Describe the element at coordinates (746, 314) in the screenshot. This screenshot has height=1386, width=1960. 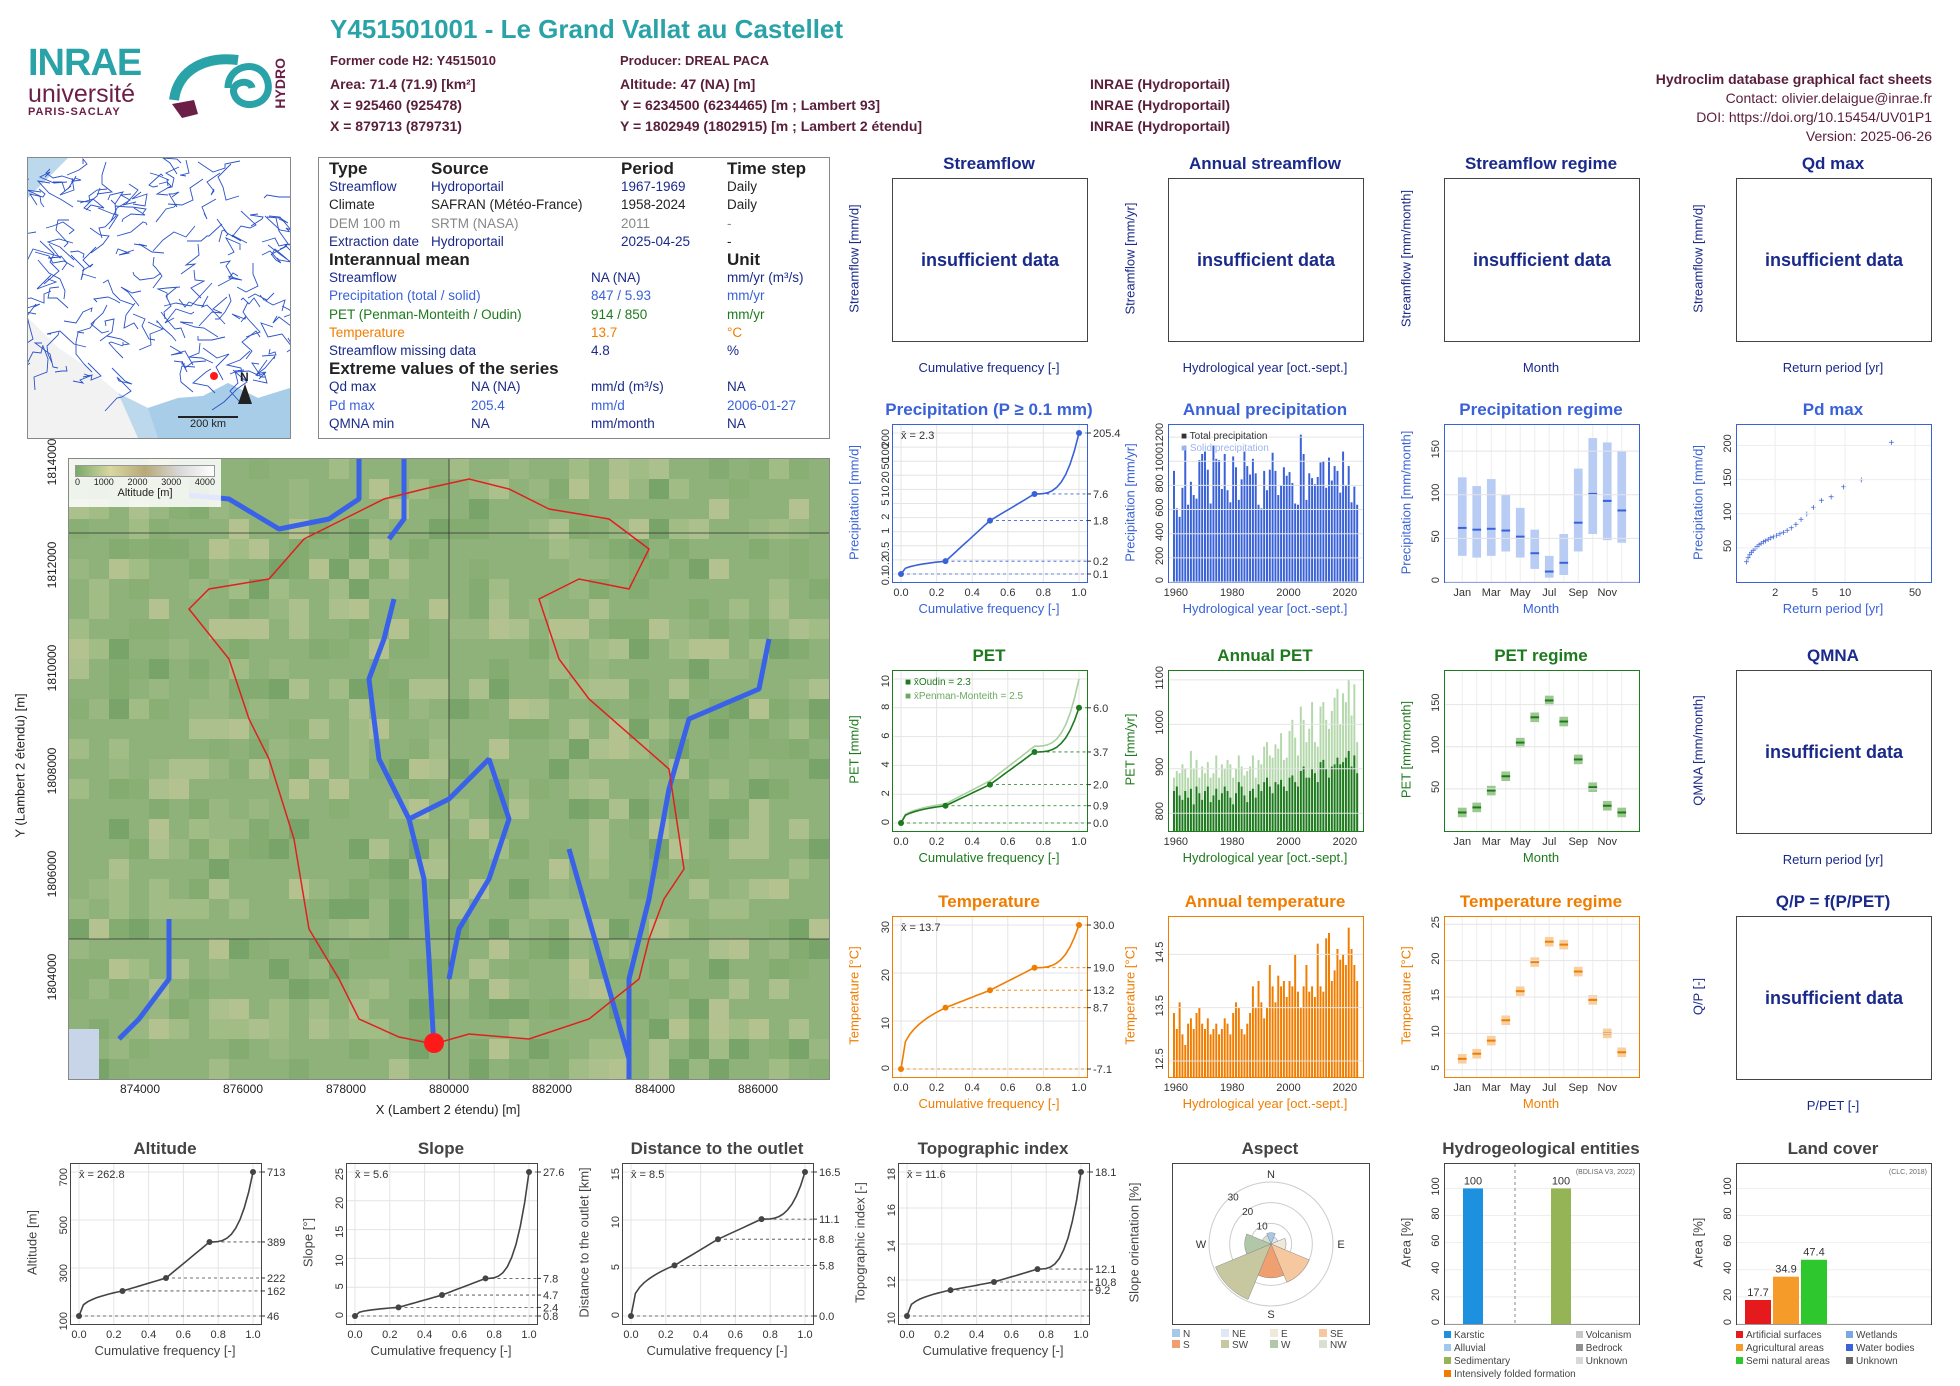
I see `mean-unit: mm/yr` at that location.